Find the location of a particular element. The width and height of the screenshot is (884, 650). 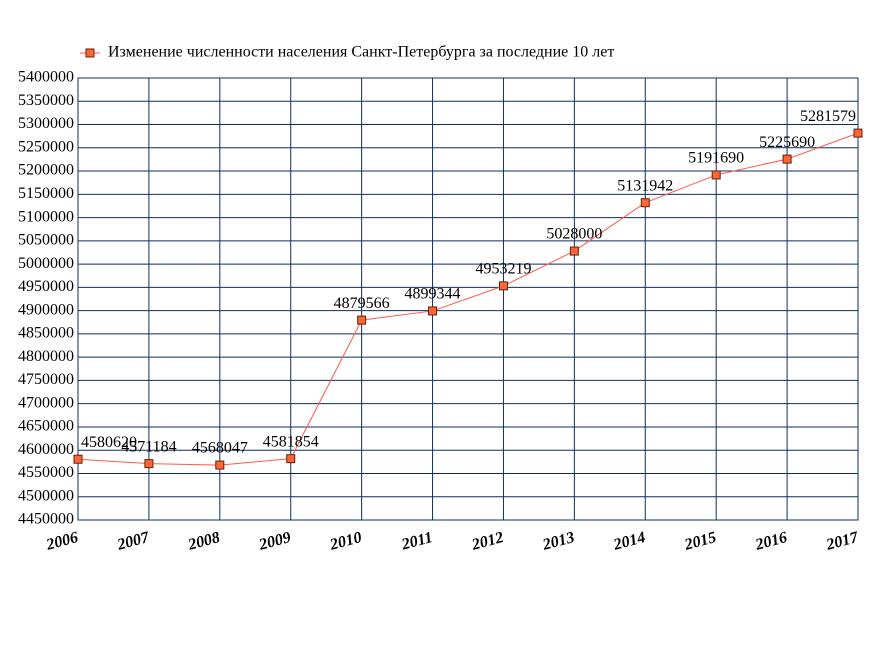

data-label: 5191690 is located at coordinates (716, 158).